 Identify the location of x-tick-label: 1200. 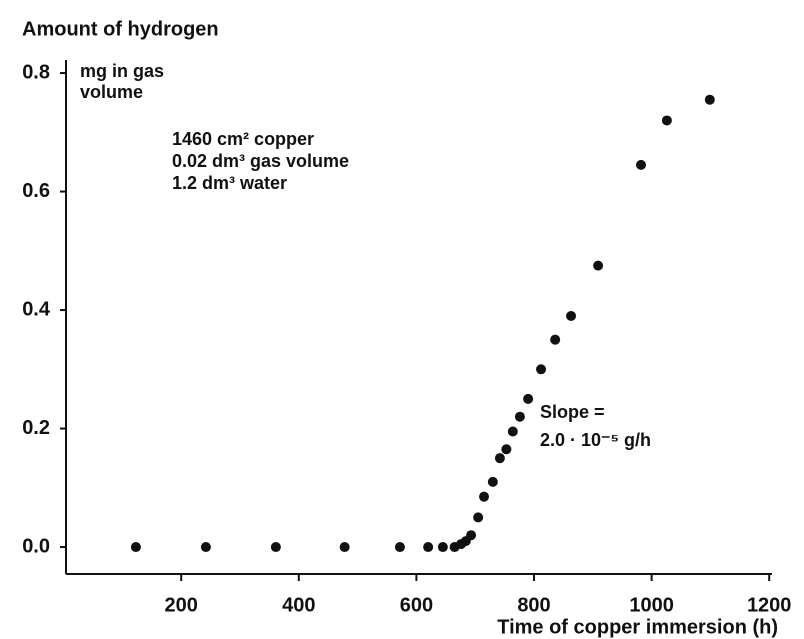
(769, 605).